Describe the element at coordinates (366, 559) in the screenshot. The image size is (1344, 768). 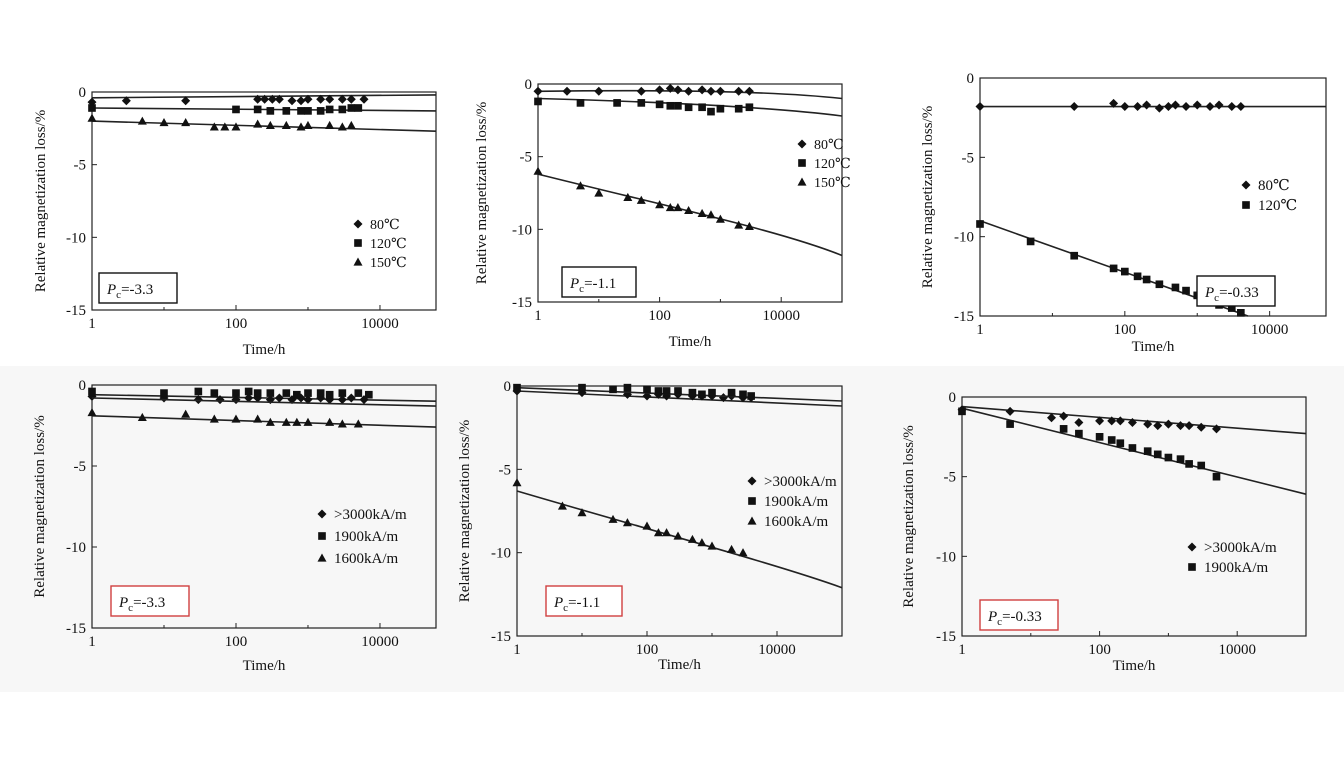
I see `legend-label: 1600kA/m` at that location.